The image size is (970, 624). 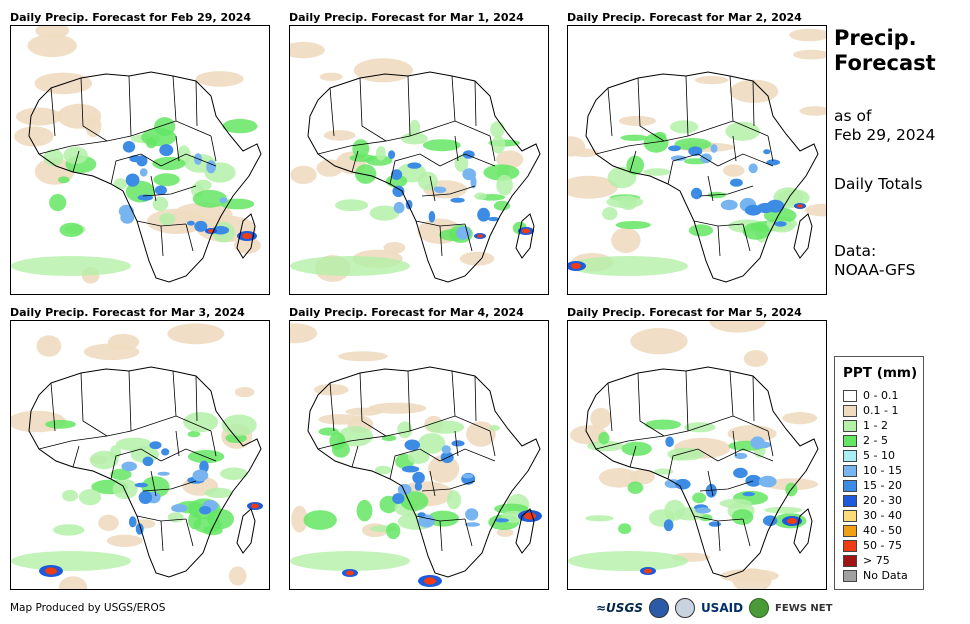 I want to click on legend-item: > 75, so click(x=866, y=561).